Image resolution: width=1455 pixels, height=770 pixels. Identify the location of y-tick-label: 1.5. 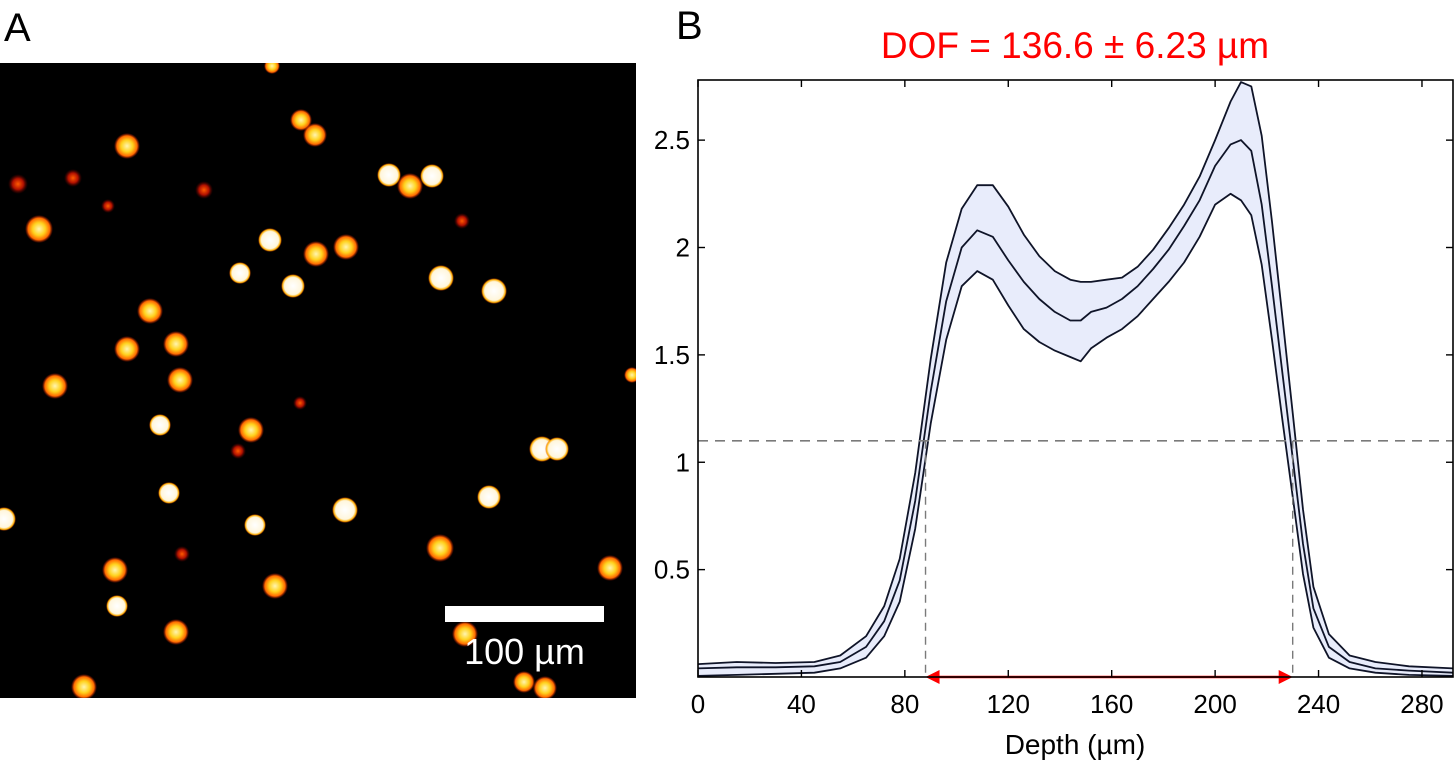
(672, 355).